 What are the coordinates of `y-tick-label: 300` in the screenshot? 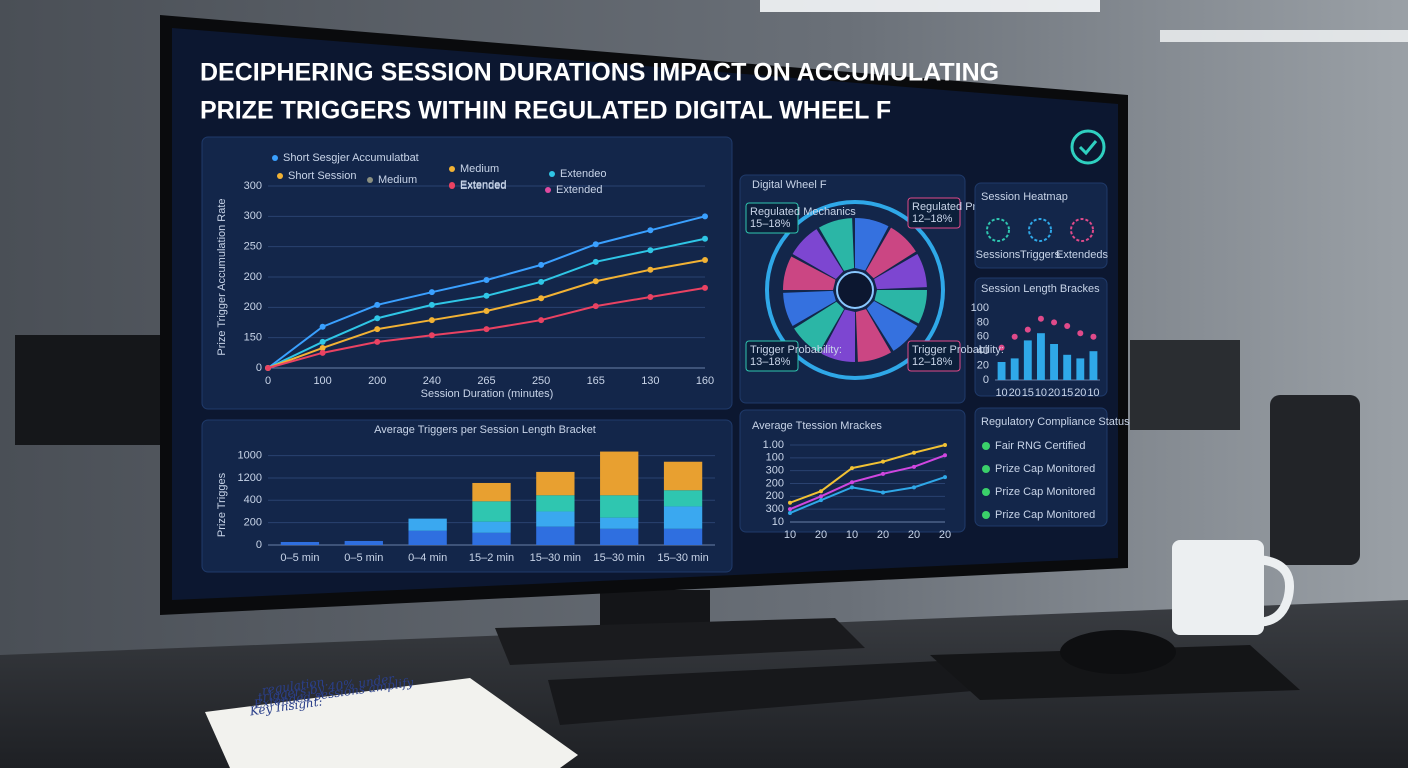 It's located at (775, 509).